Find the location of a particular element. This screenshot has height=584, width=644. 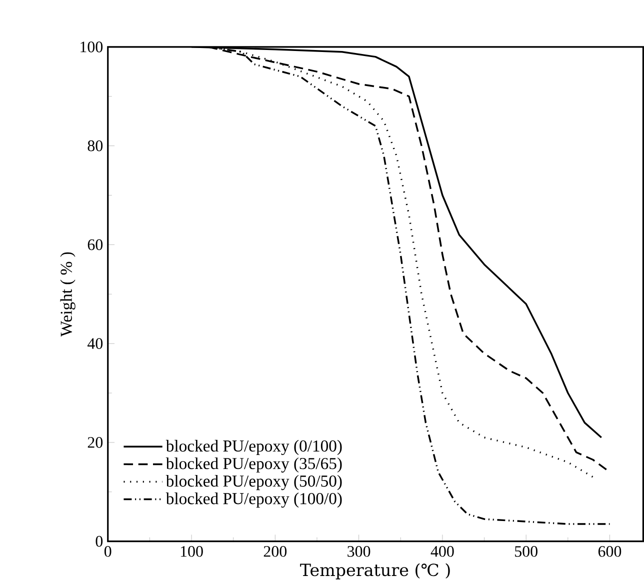

legend-label: blocked PU/epoxy (0/100) is located at coordinates (254, 448).